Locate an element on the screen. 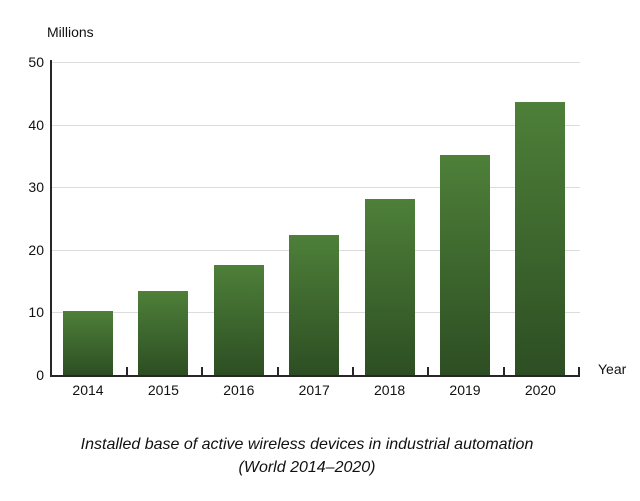 The width and height of the screenshot is (640, 501). caption-line-2: (World 2014–2020) is located at coordinates (307, 467).